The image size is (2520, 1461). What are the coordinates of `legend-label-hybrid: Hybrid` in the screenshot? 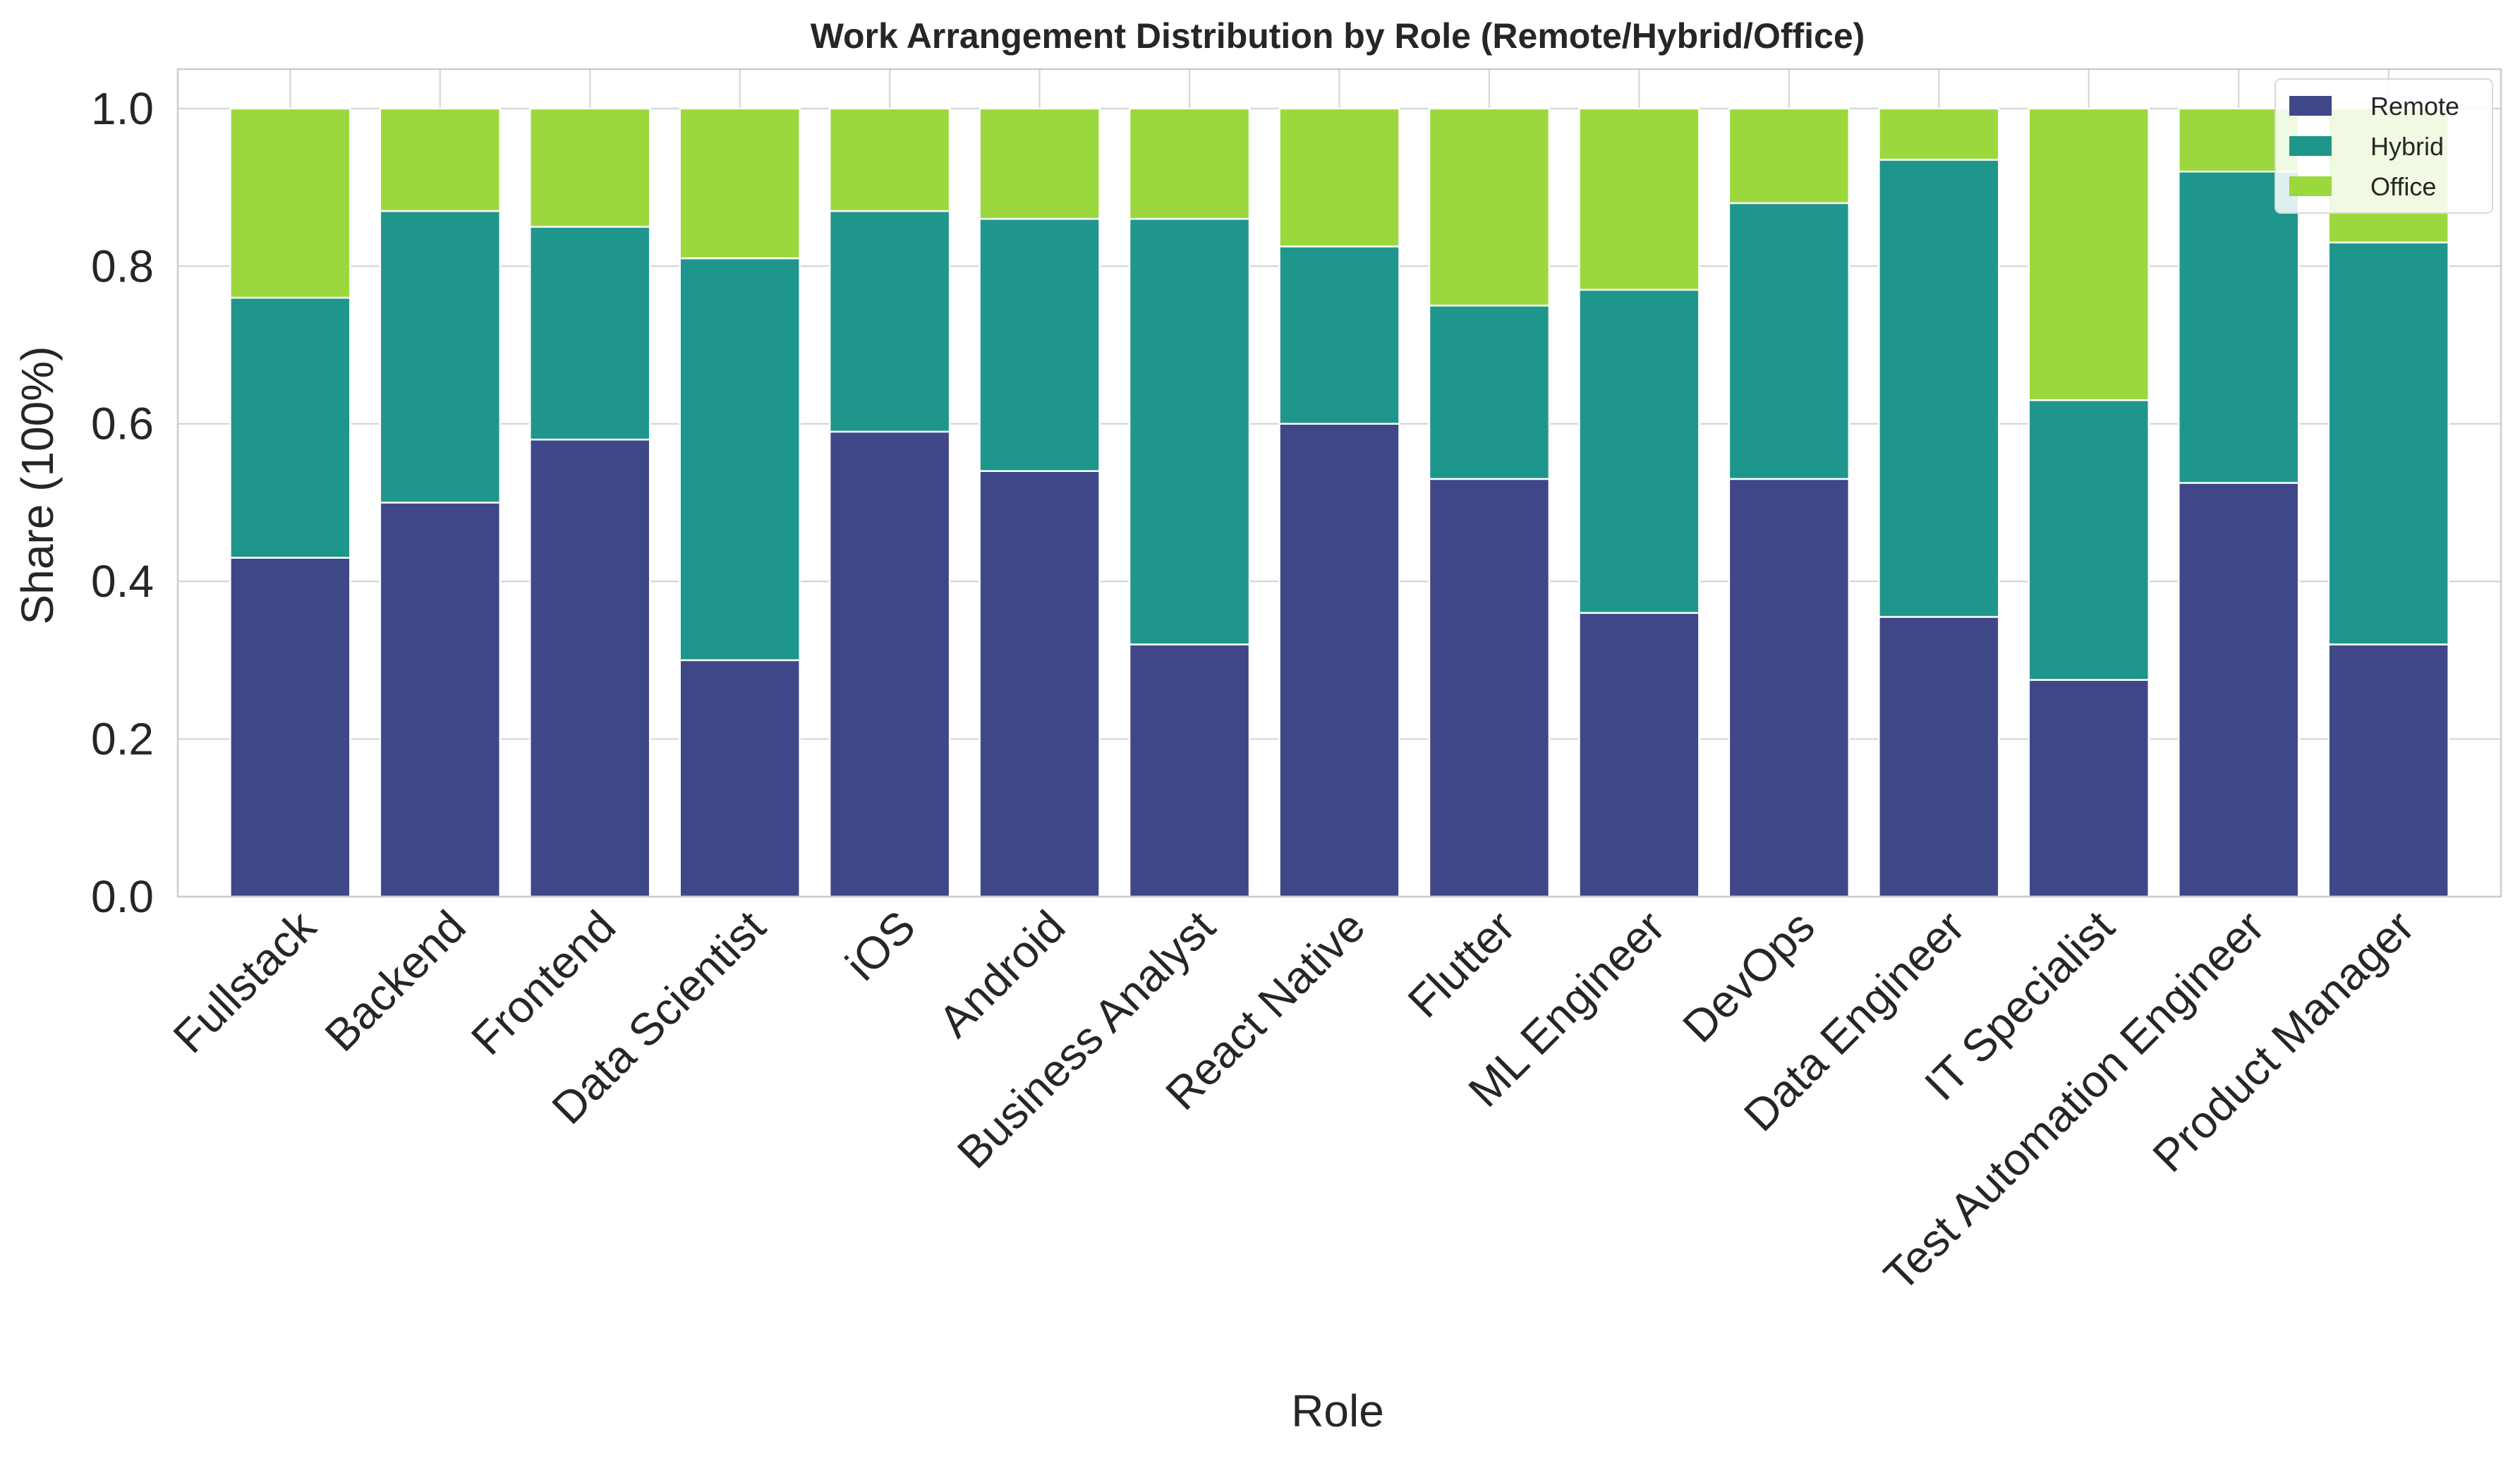 It's located at (2407, 147).